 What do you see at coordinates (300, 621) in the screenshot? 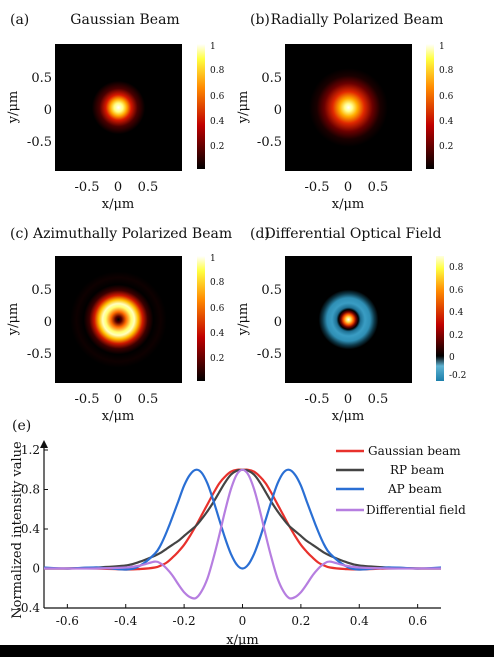
I see `x-tick-label: 0.2` at bounding box center [300, 621].